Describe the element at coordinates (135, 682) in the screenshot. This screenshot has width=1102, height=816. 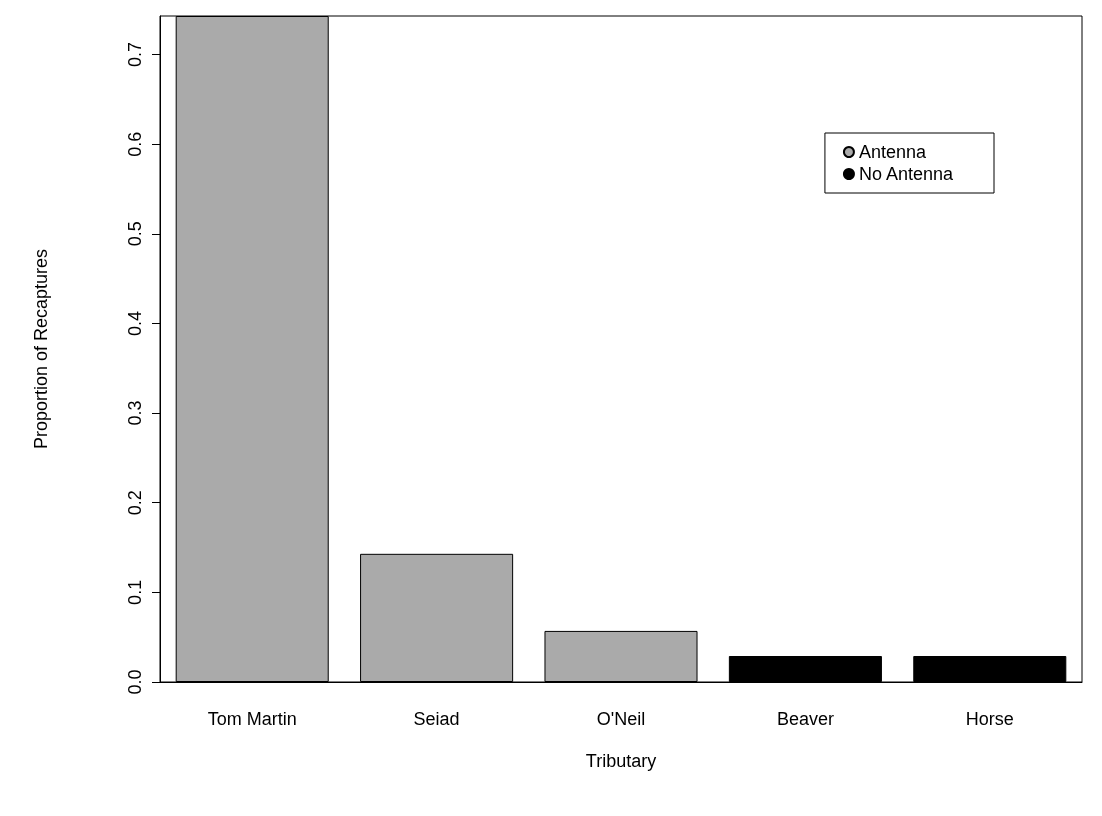
I see `y-tick-label: 0.0` at that location.